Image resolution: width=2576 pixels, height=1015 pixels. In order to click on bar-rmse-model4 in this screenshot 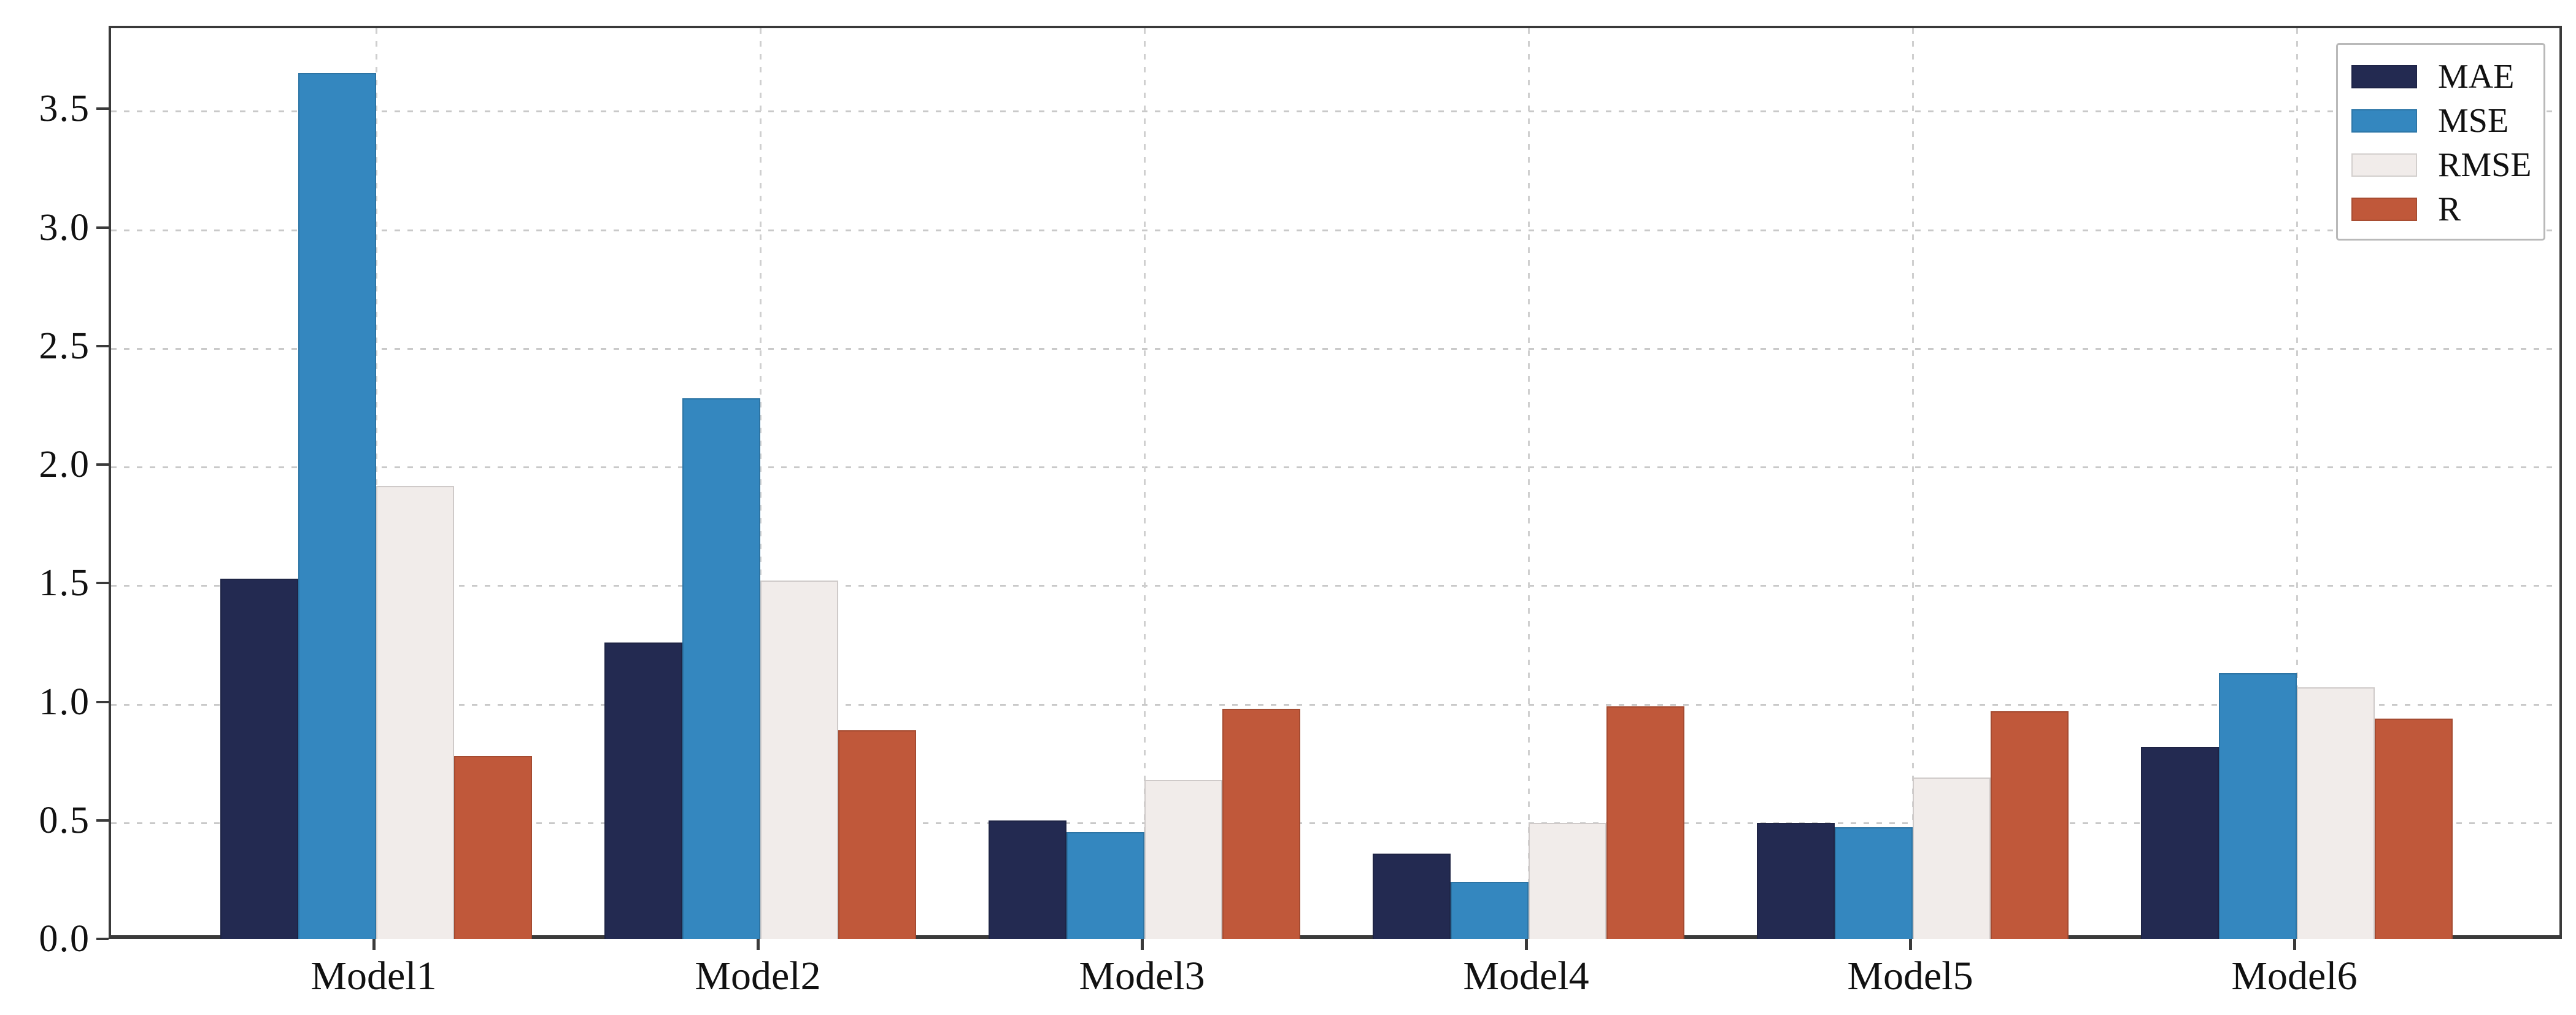, I will do `click(1567, 880)`.